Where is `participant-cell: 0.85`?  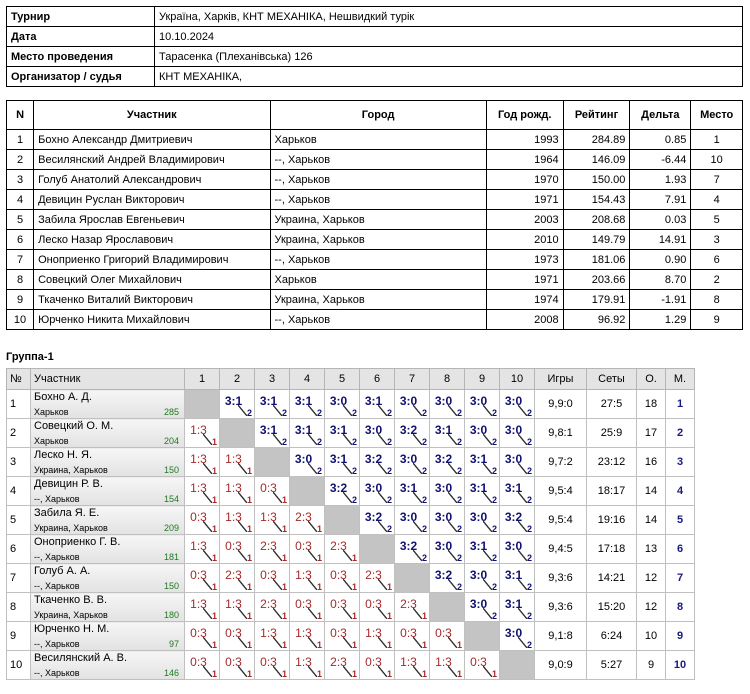
participant-cell: 0.85 is located at coordinates (660, 139).